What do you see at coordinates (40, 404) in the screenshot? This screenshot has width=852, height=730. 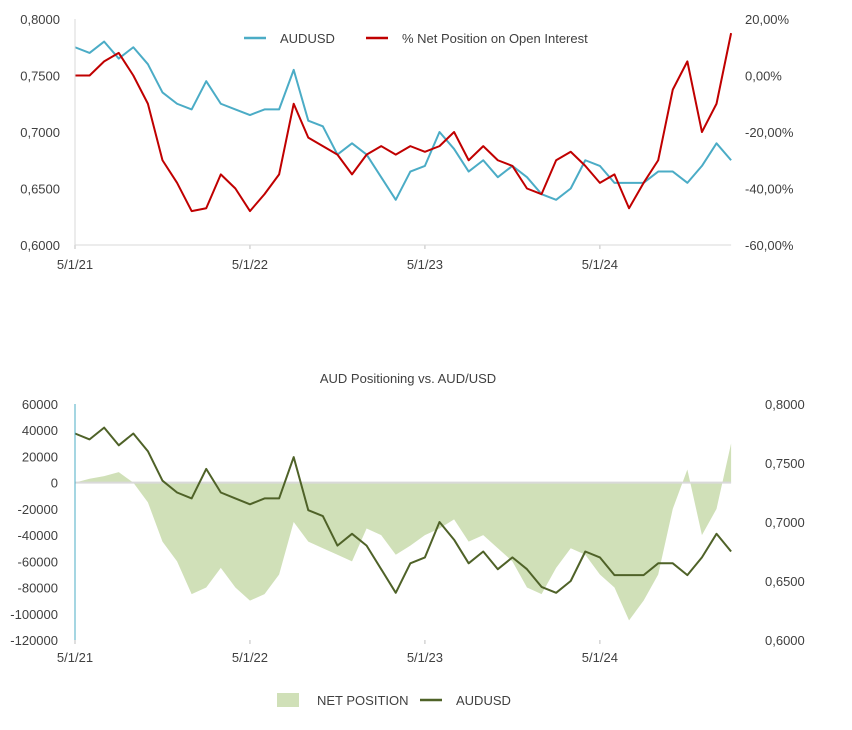 I see `y-left-tick-label: 60000` at bounding box center [40, 404].